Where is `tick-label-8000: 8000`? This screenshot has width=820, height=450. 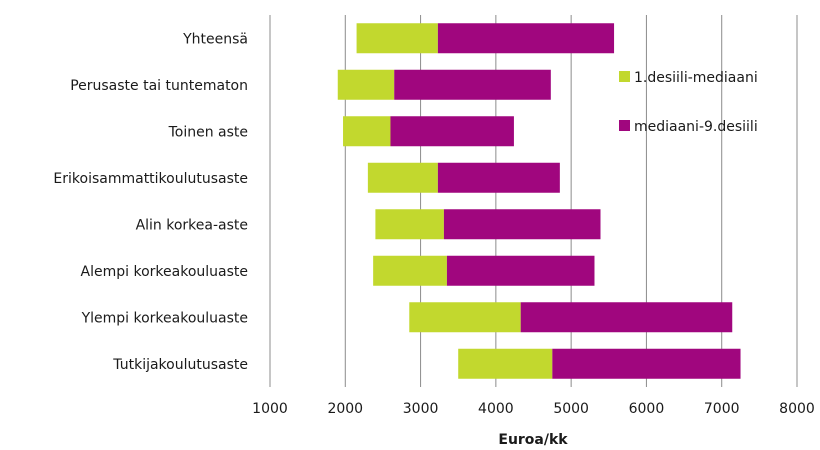 tick-label-8000: 8000 is located at coordinates (797, 409).